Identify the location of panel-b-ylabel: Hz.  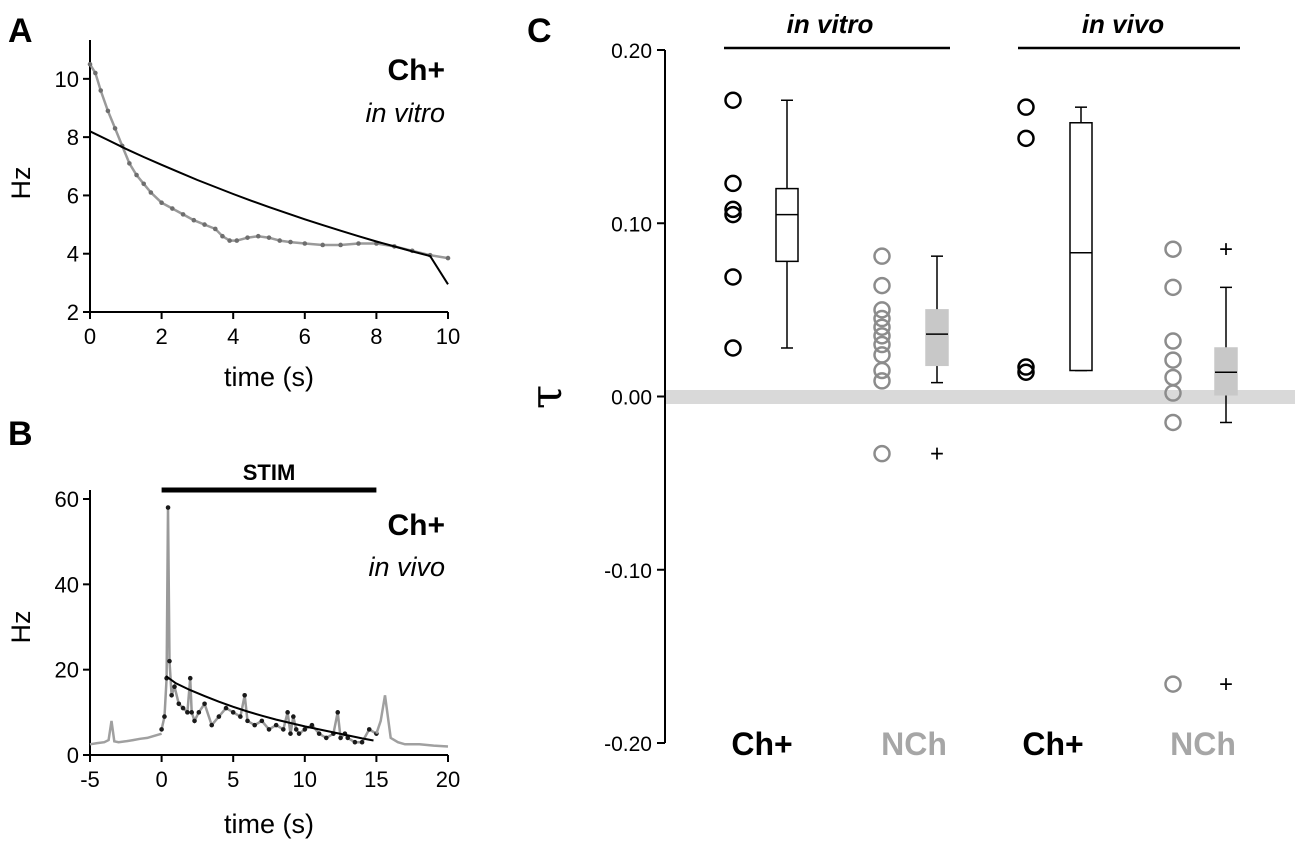
(21, 627).